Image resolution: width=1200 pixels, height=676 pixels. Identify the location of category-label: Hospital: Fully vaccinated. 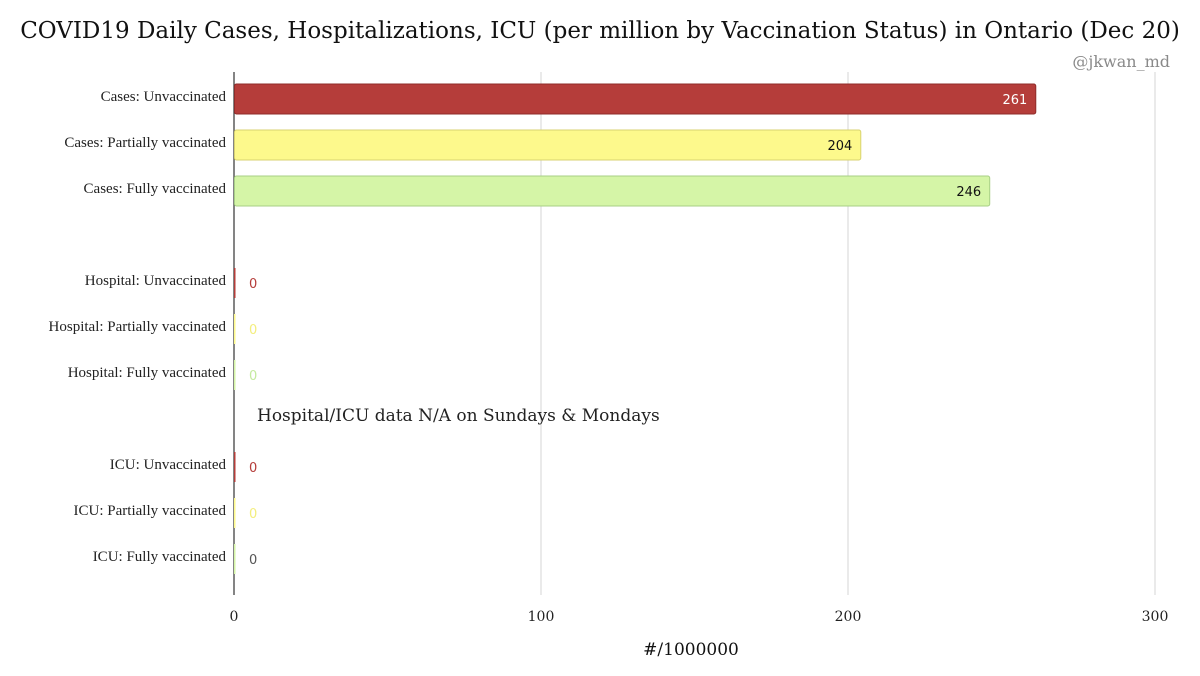
(147, 373).